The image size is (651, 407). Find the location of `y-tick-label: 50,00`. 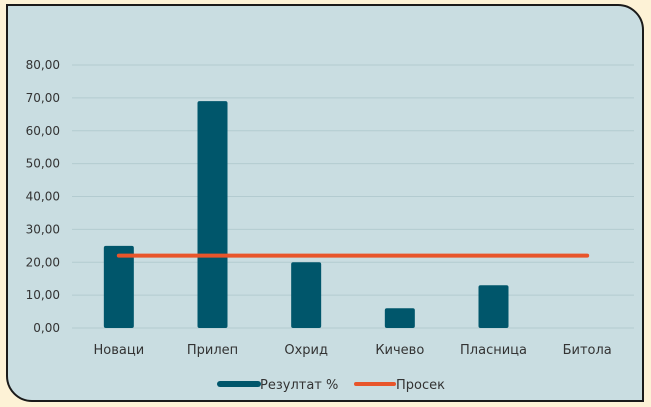

y-tick-label: 50,00 is located at coordinates (43, 164).